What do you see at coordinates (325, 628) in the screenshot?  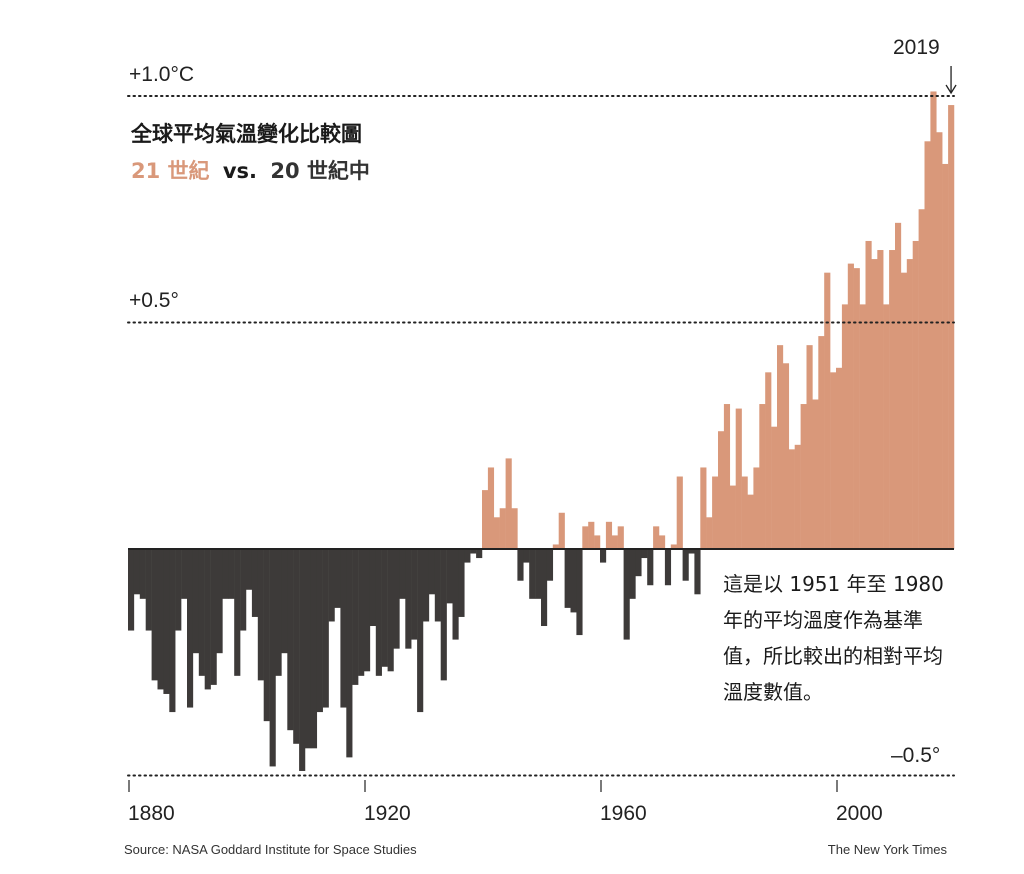 I see `bar-1913` at bounding box center [325, 628].